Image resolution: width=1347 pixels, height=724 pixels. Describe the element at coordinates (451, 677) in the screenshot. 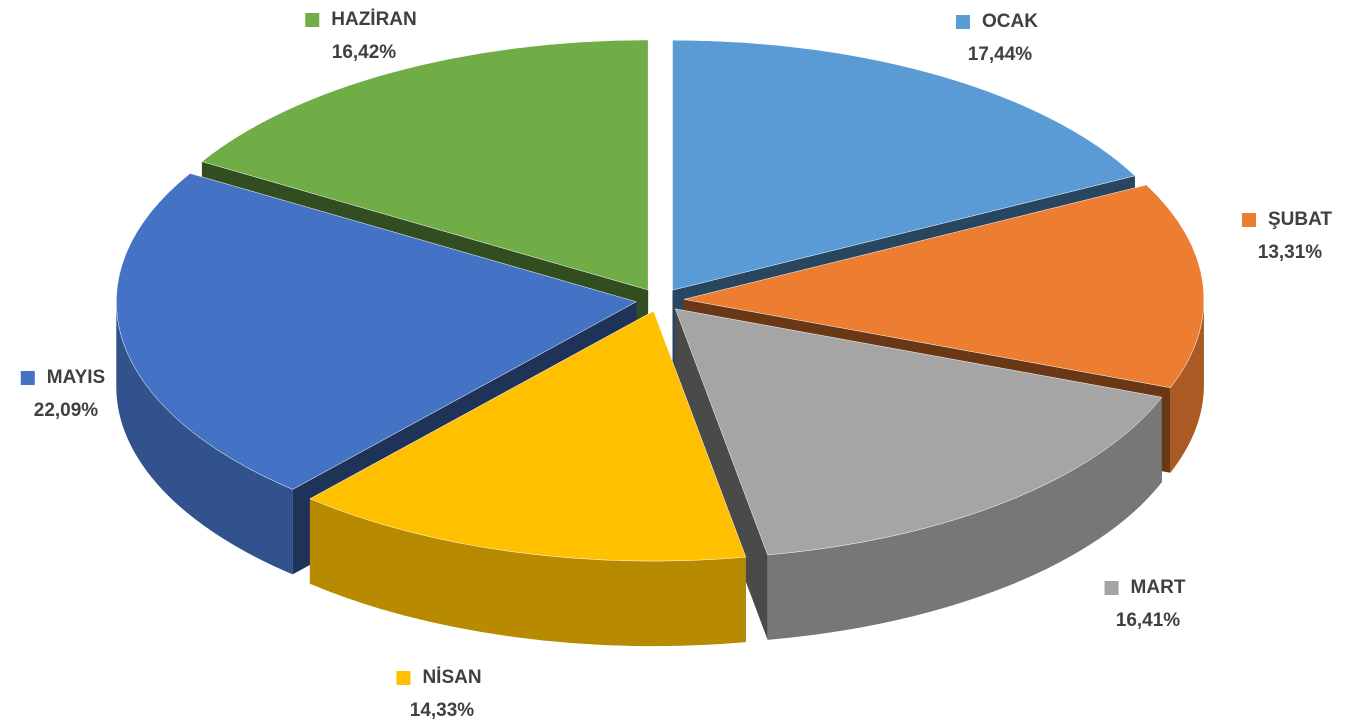

I see `legend-label: NİSAN` at that location.